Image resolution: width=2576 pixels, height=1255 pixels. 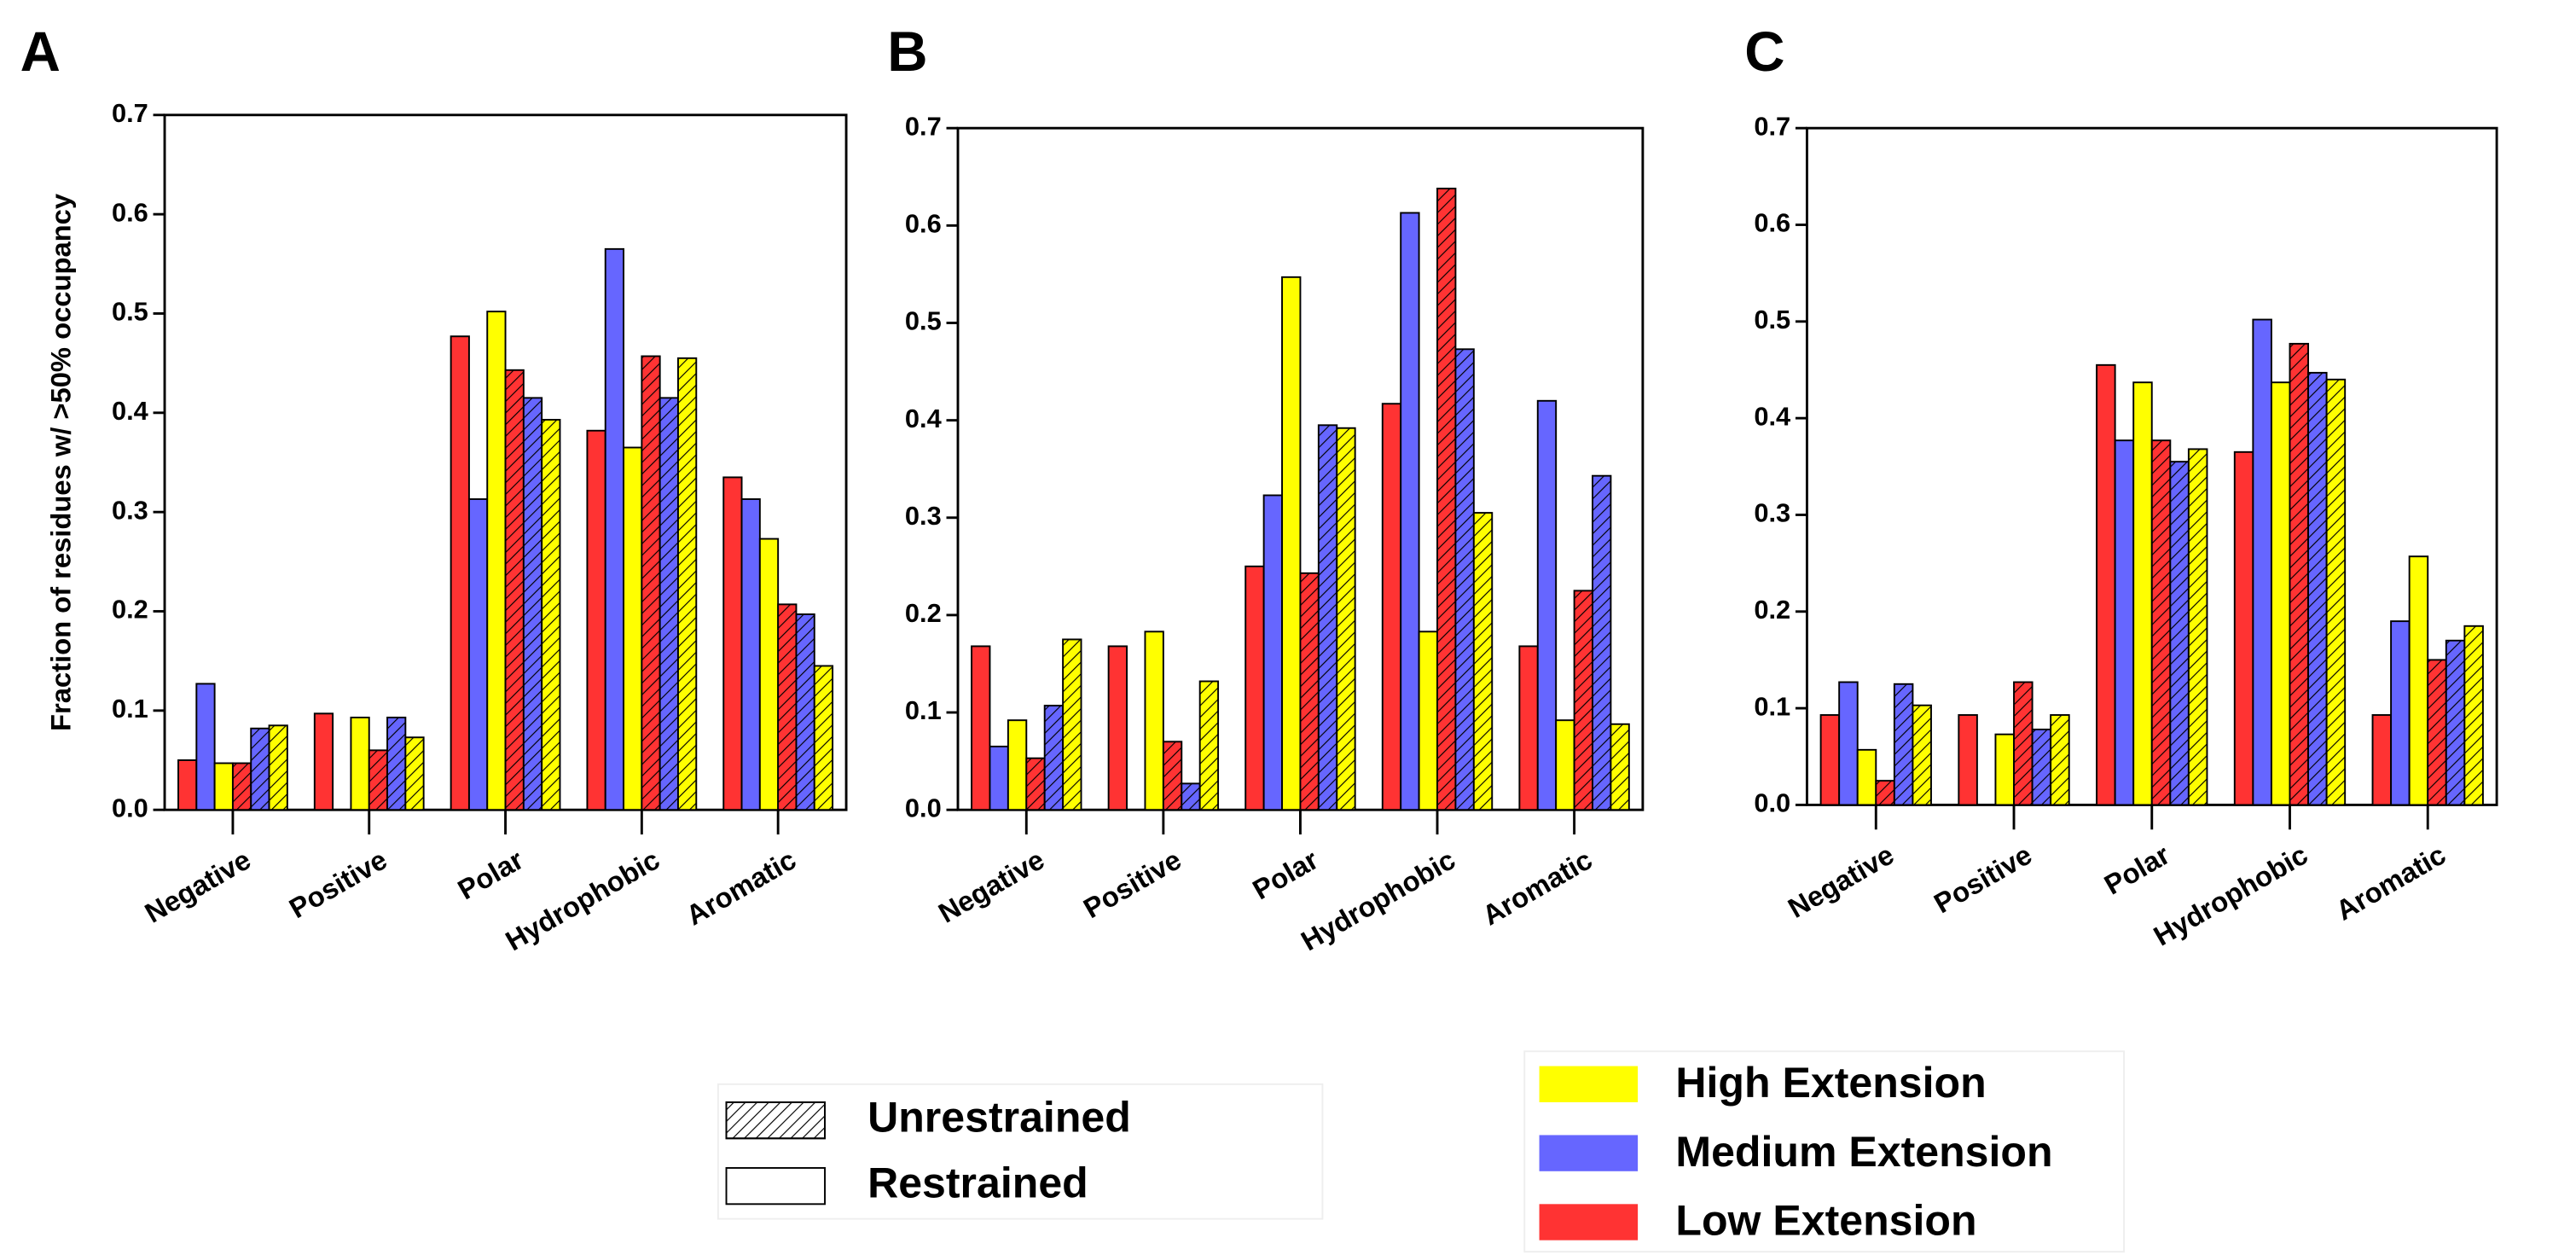 I want to click on panel-letter: B, so click(x=907, y=51).